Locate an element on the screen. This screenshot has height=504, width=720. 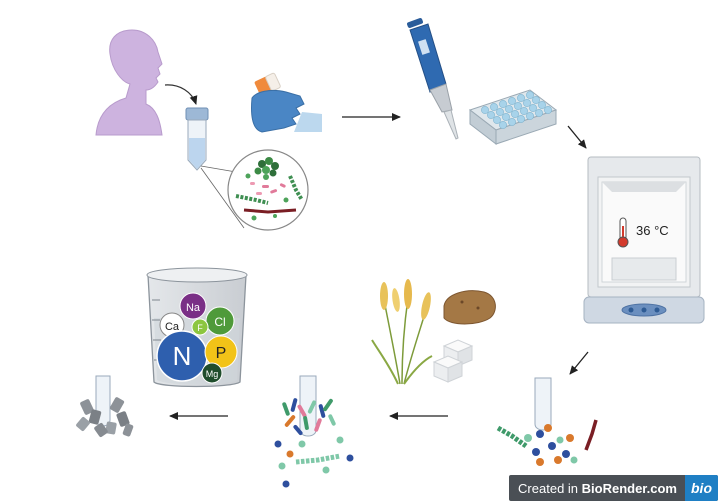
arrow-to-culture-tube is located at coordinates (579, 363).